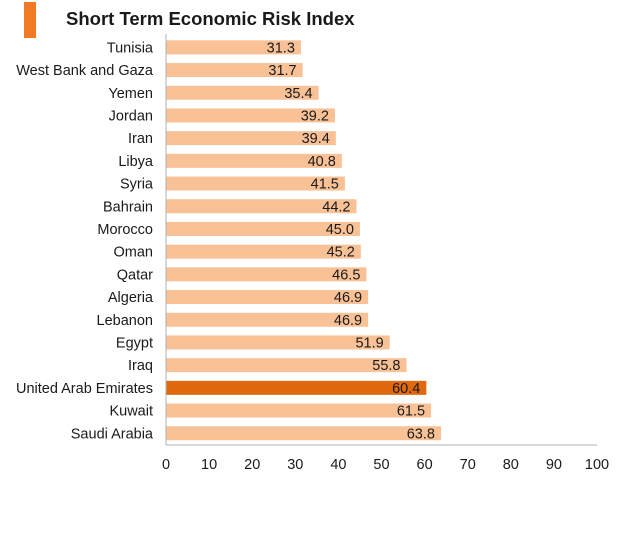 This screenshot has height=539, width=624. What do you see at coordinates (210, 18) in the screenshot?
I see `chart-title: Short Term Economic Risk Index` at bounding box center [210, 18].